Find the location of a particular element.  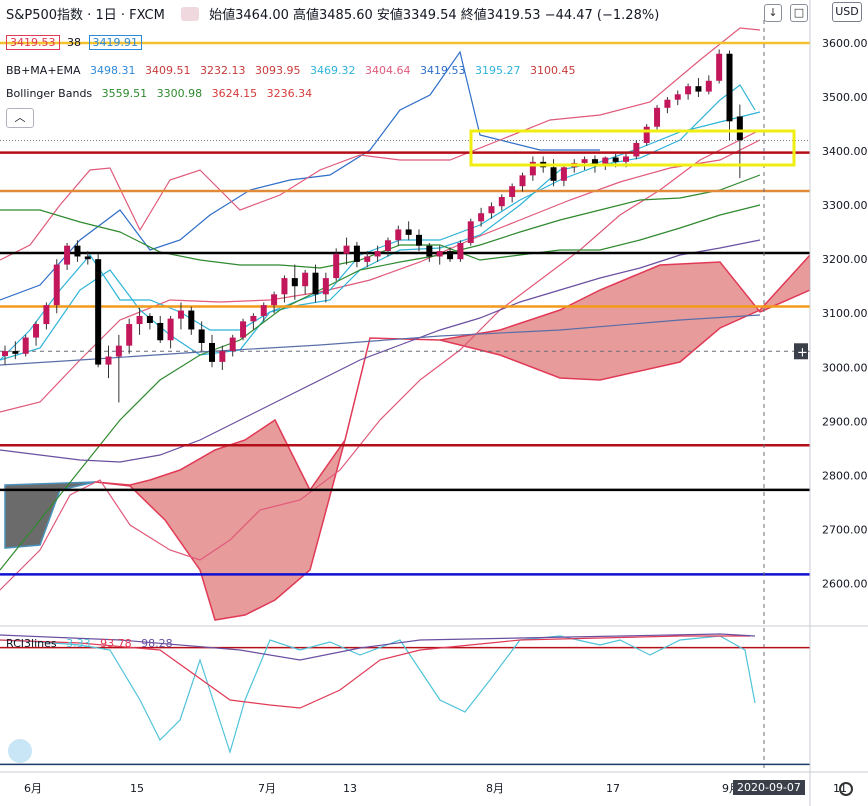

x-tick-label: 17 is located at coordinates (613, 788).